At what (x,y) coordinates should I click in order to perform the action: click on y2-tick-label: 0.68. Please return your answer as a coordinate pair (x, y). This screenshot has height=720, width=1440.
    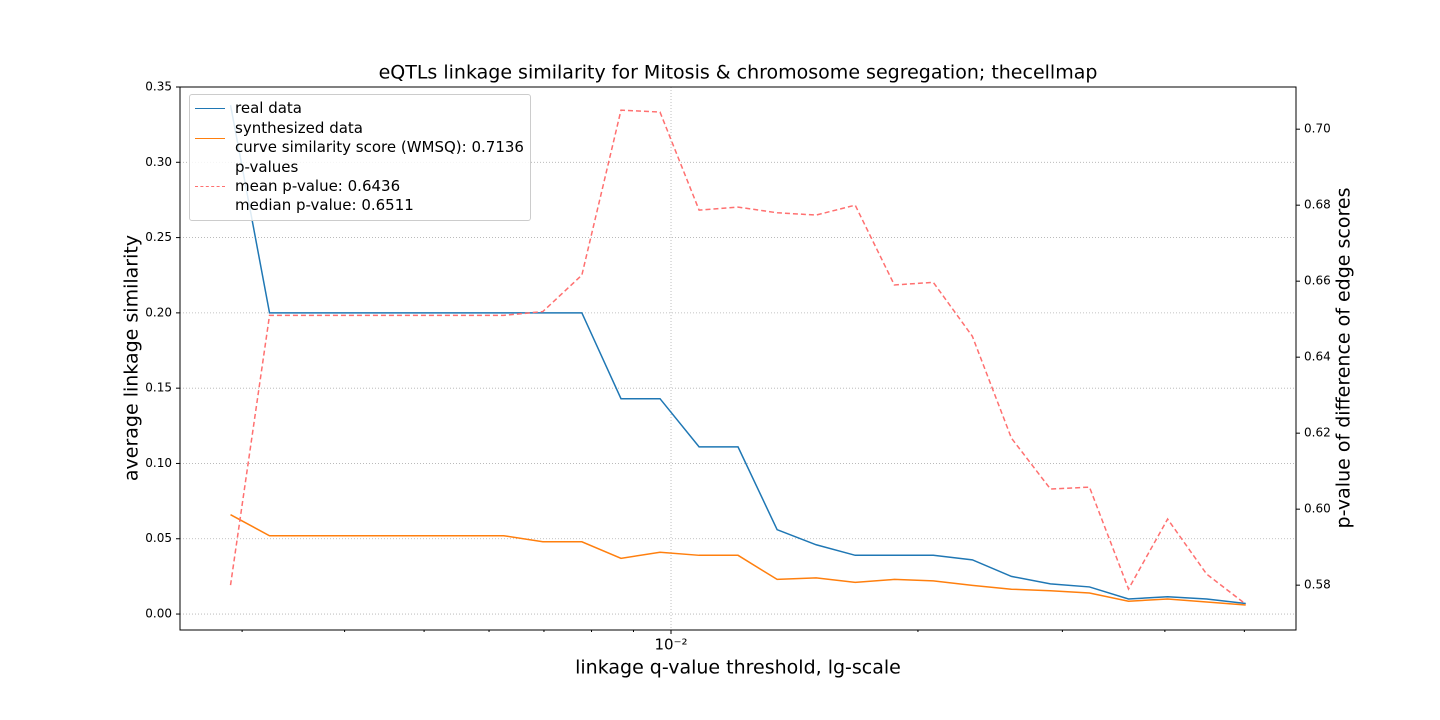
    Looking at the image, I should click on (1317, 205).